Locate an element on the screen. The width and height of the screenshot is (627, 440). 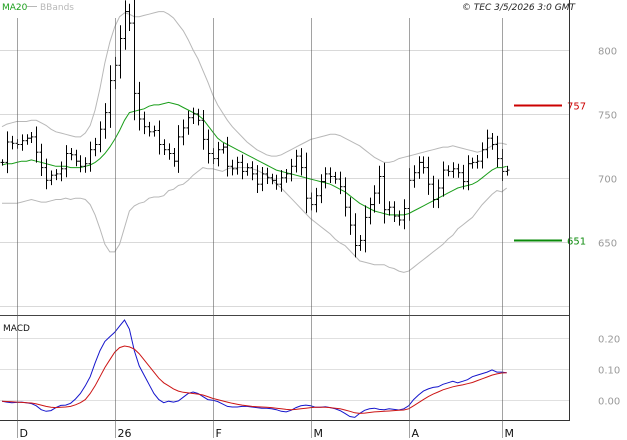
legend-bbands: BBands is located at coordinates (57, 8).